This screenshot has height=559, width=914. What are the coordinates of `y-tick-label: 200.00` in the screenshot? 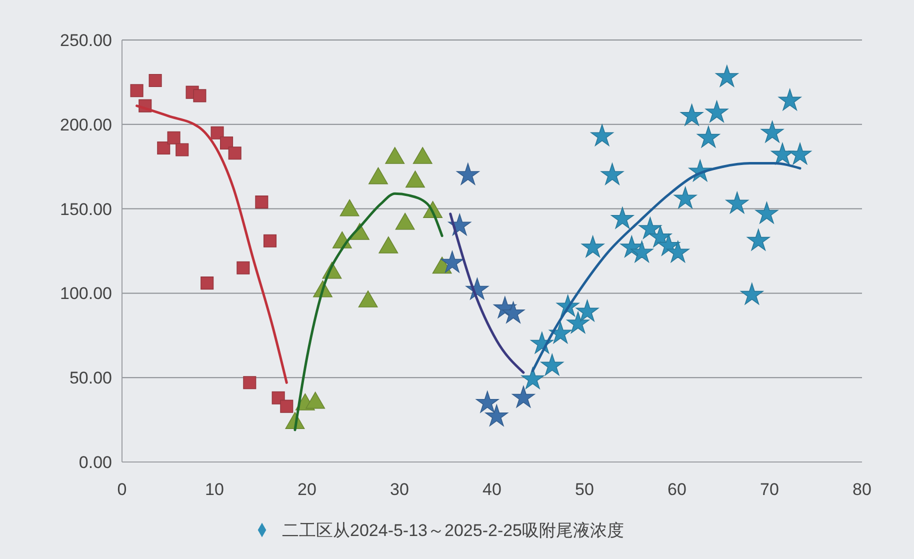 It's located at (86, 124).